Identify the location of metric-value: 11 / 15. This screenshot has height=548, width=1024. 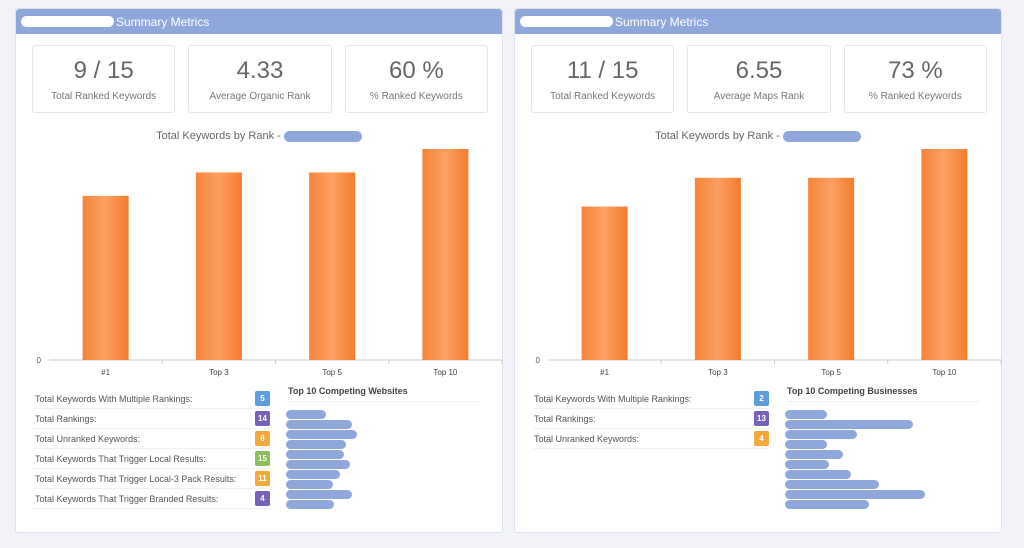
(602, 70).